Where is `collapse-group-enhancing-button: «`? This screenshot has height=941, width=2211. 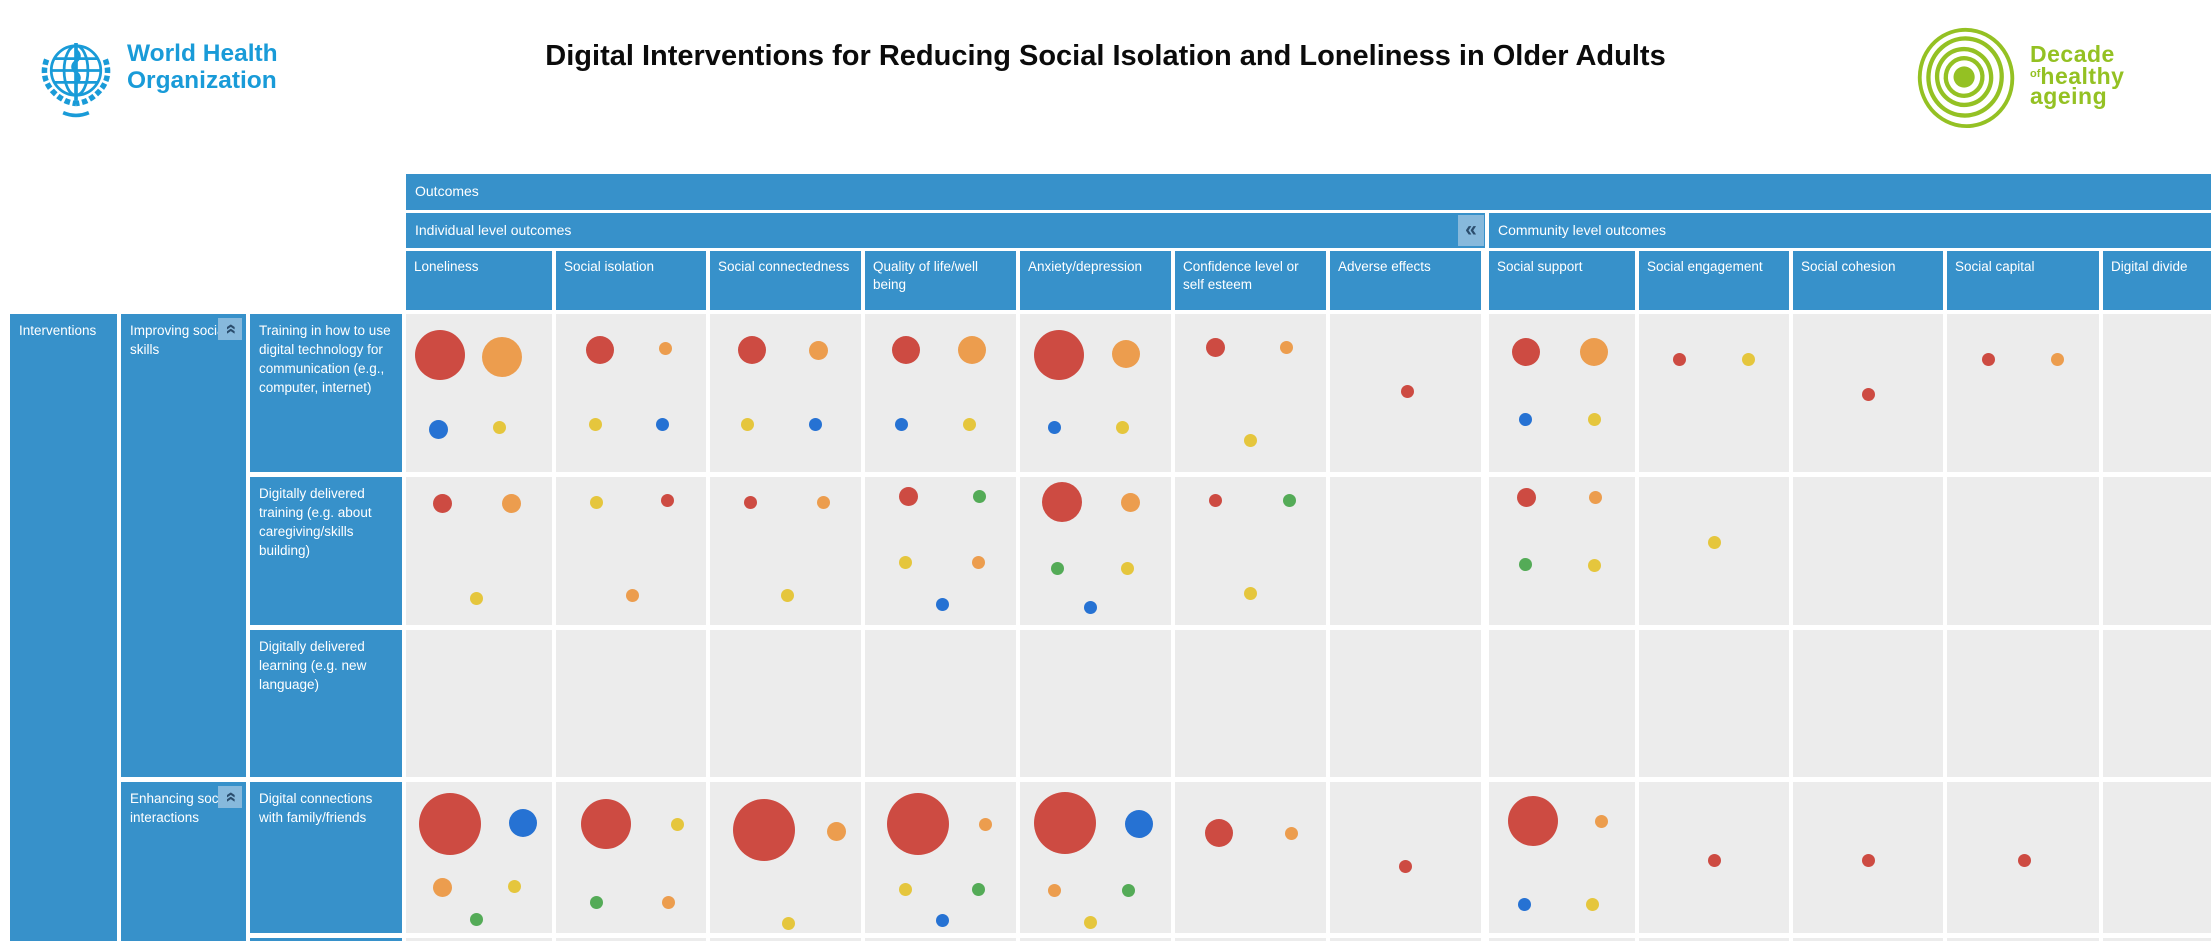 collapse-group-enhancing-button: « is located at coordinates (230, 797).